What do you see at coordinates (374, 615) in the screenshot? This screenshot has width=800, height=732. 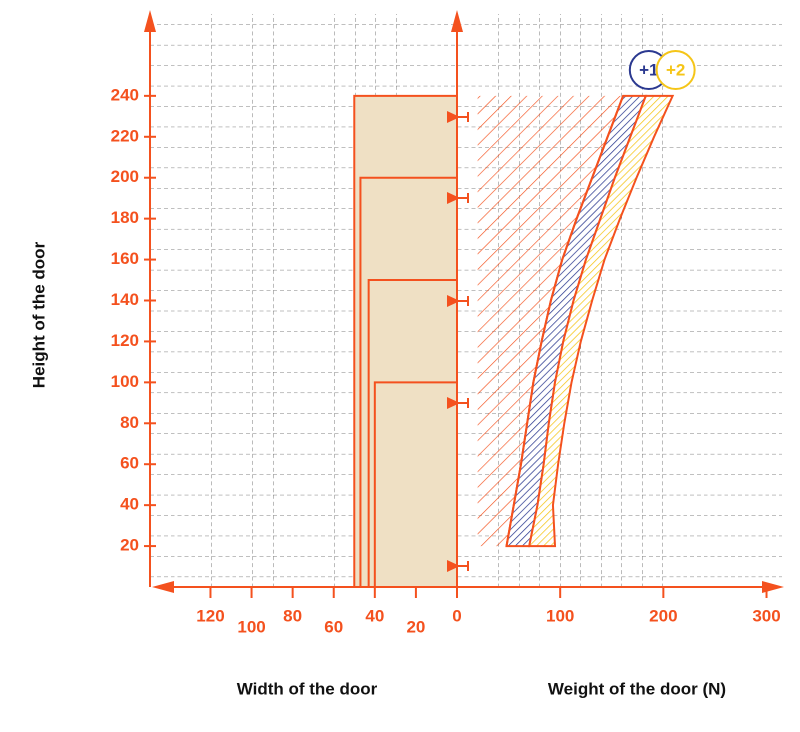 I see `width-tick-label: 40` at bounding box center [374, 615].